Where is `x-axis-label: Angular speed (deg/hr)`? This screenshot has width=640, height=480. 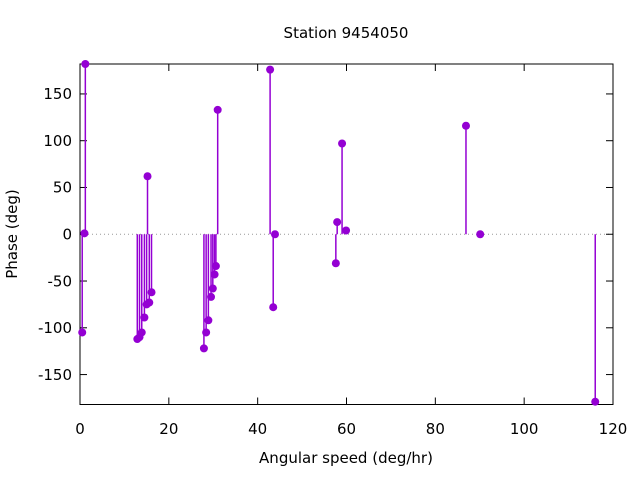 x-axis-label: Angular speed (deg/hr) is located at coordinates (346, 458).